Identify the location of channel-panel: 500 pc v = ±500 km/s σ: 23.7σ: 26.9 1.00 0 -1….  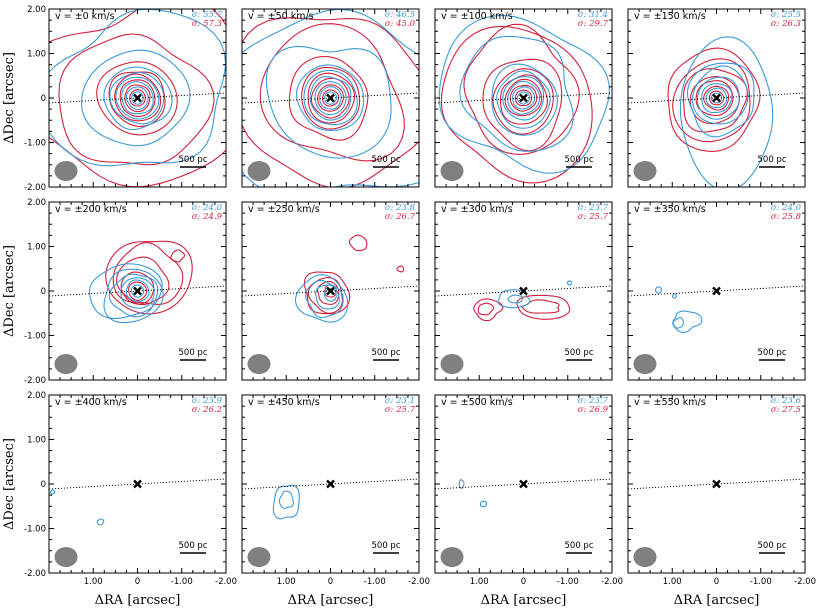
(528, 490).